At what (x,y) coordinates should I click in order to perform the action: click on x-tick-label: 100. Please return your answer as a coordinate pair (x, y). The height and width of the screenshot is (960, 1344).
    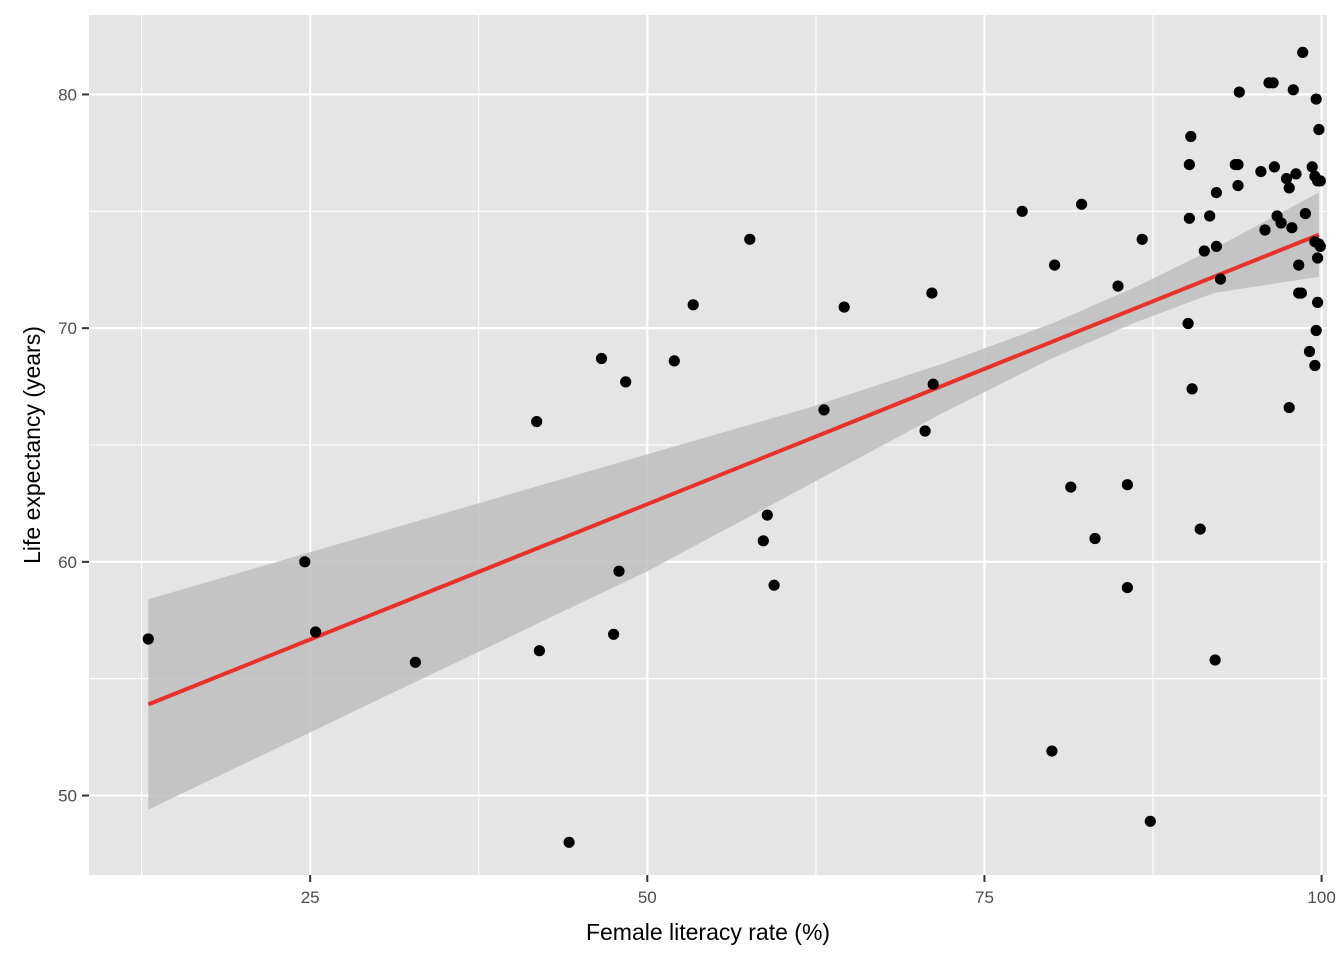
    Looking at the image, I should click on (1321, 897).